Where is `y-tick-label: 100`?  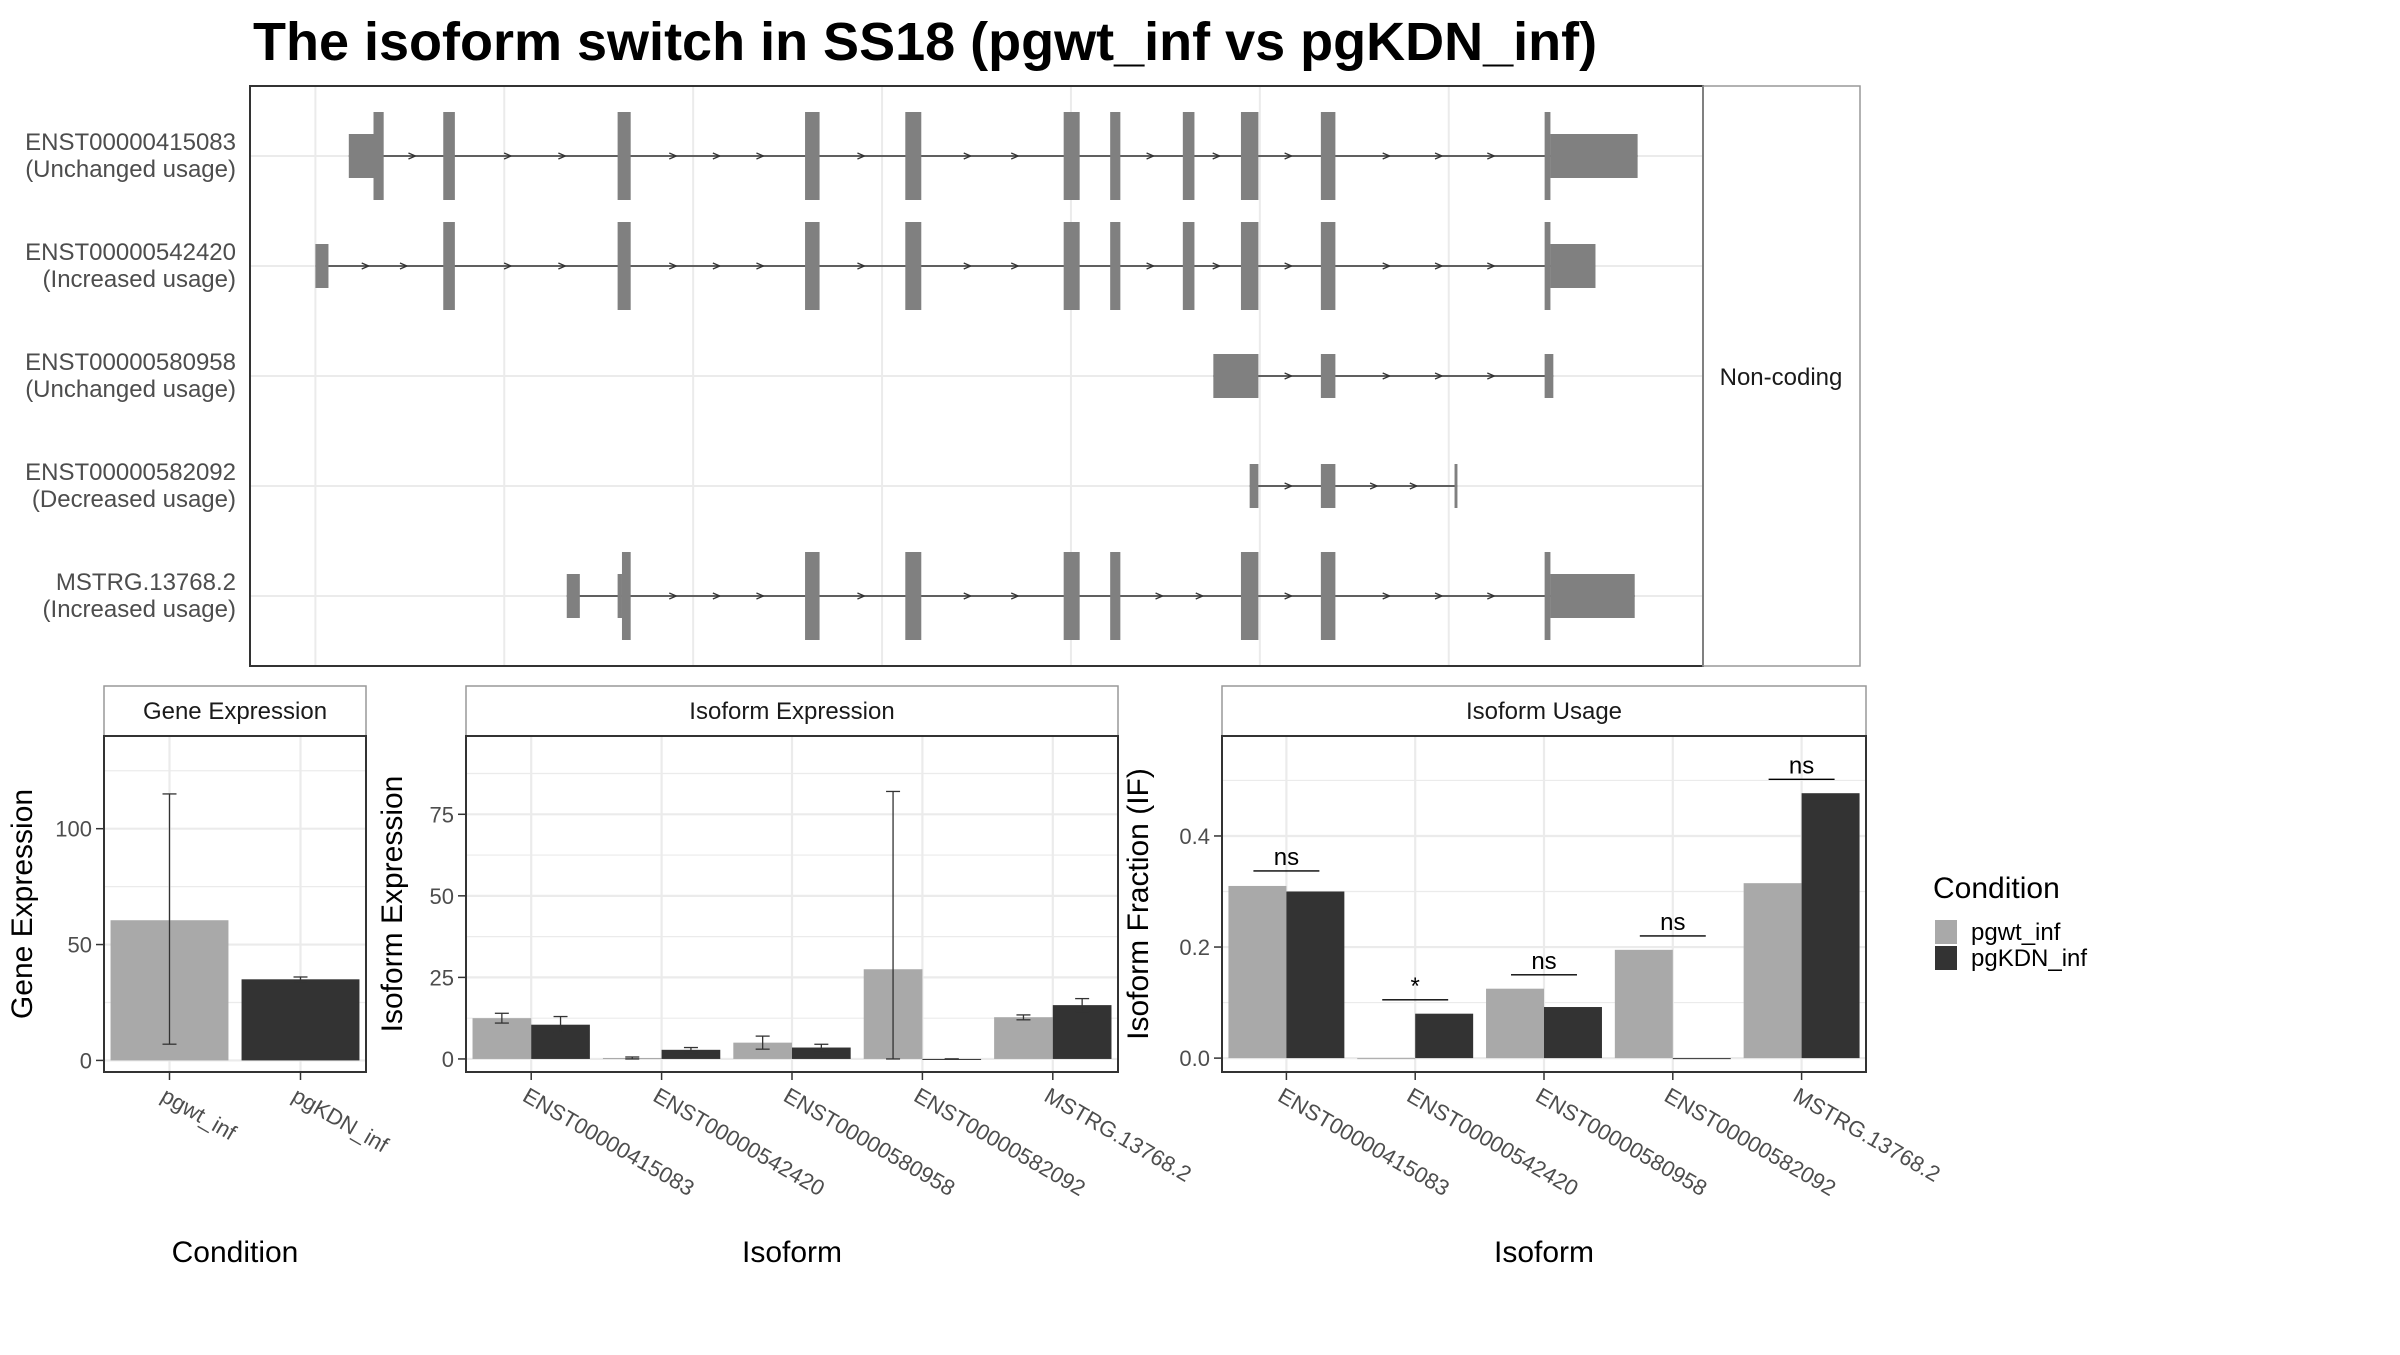
y-tick-label: 100 is located at coordinates (73, 829).